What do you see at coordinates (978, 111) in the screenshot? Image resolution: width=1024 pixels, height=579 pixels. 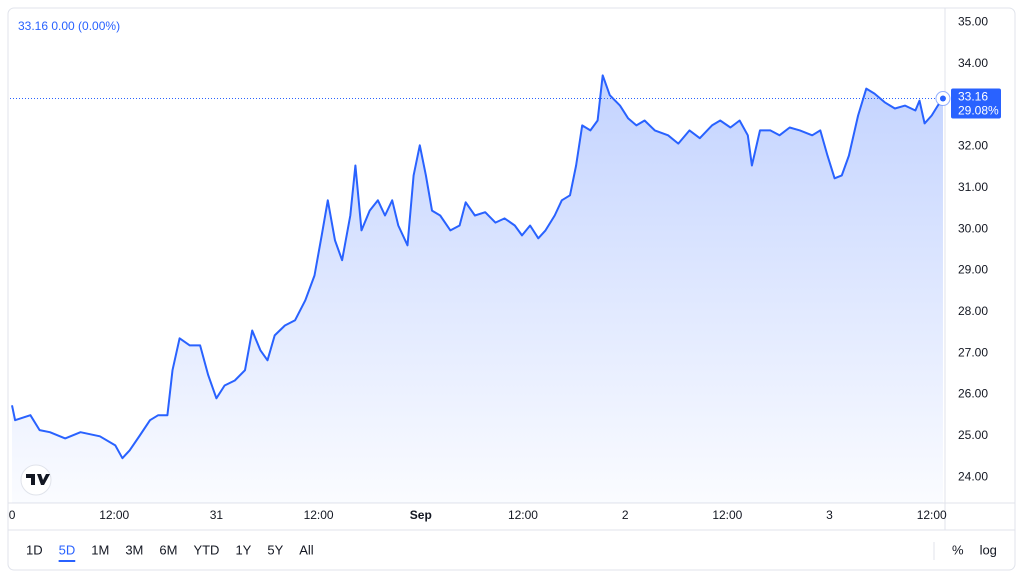 I see `price-label: 29.08%` at bounding box center [978, 111].